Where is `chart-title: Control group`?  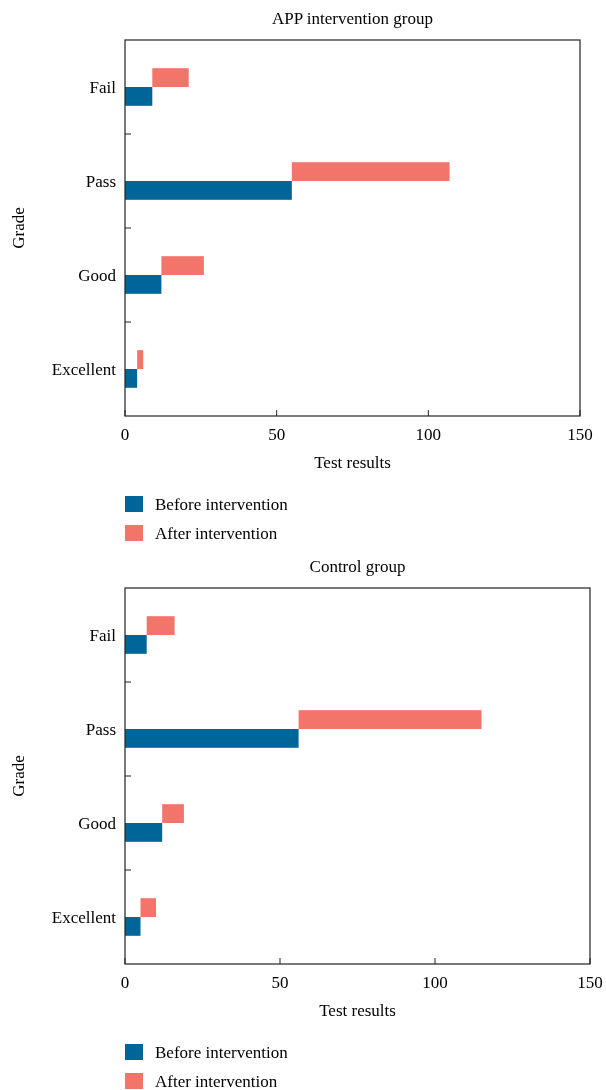 chart-title: Control group is located at coordinates (357, 566).